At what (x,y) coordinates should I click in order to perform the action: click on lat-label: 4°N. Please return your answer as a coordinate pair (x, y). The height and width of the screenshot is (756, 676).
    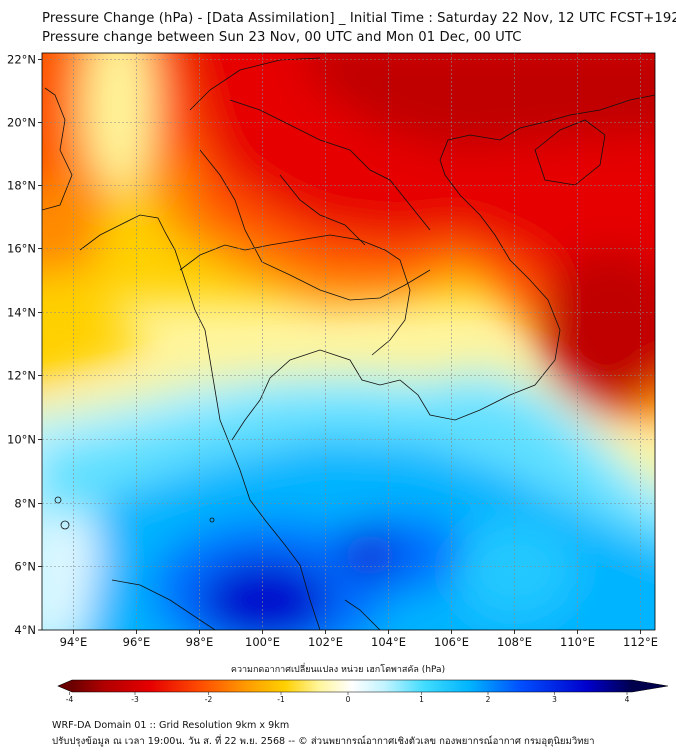
    Looking at the image, I should click on (25, 630).